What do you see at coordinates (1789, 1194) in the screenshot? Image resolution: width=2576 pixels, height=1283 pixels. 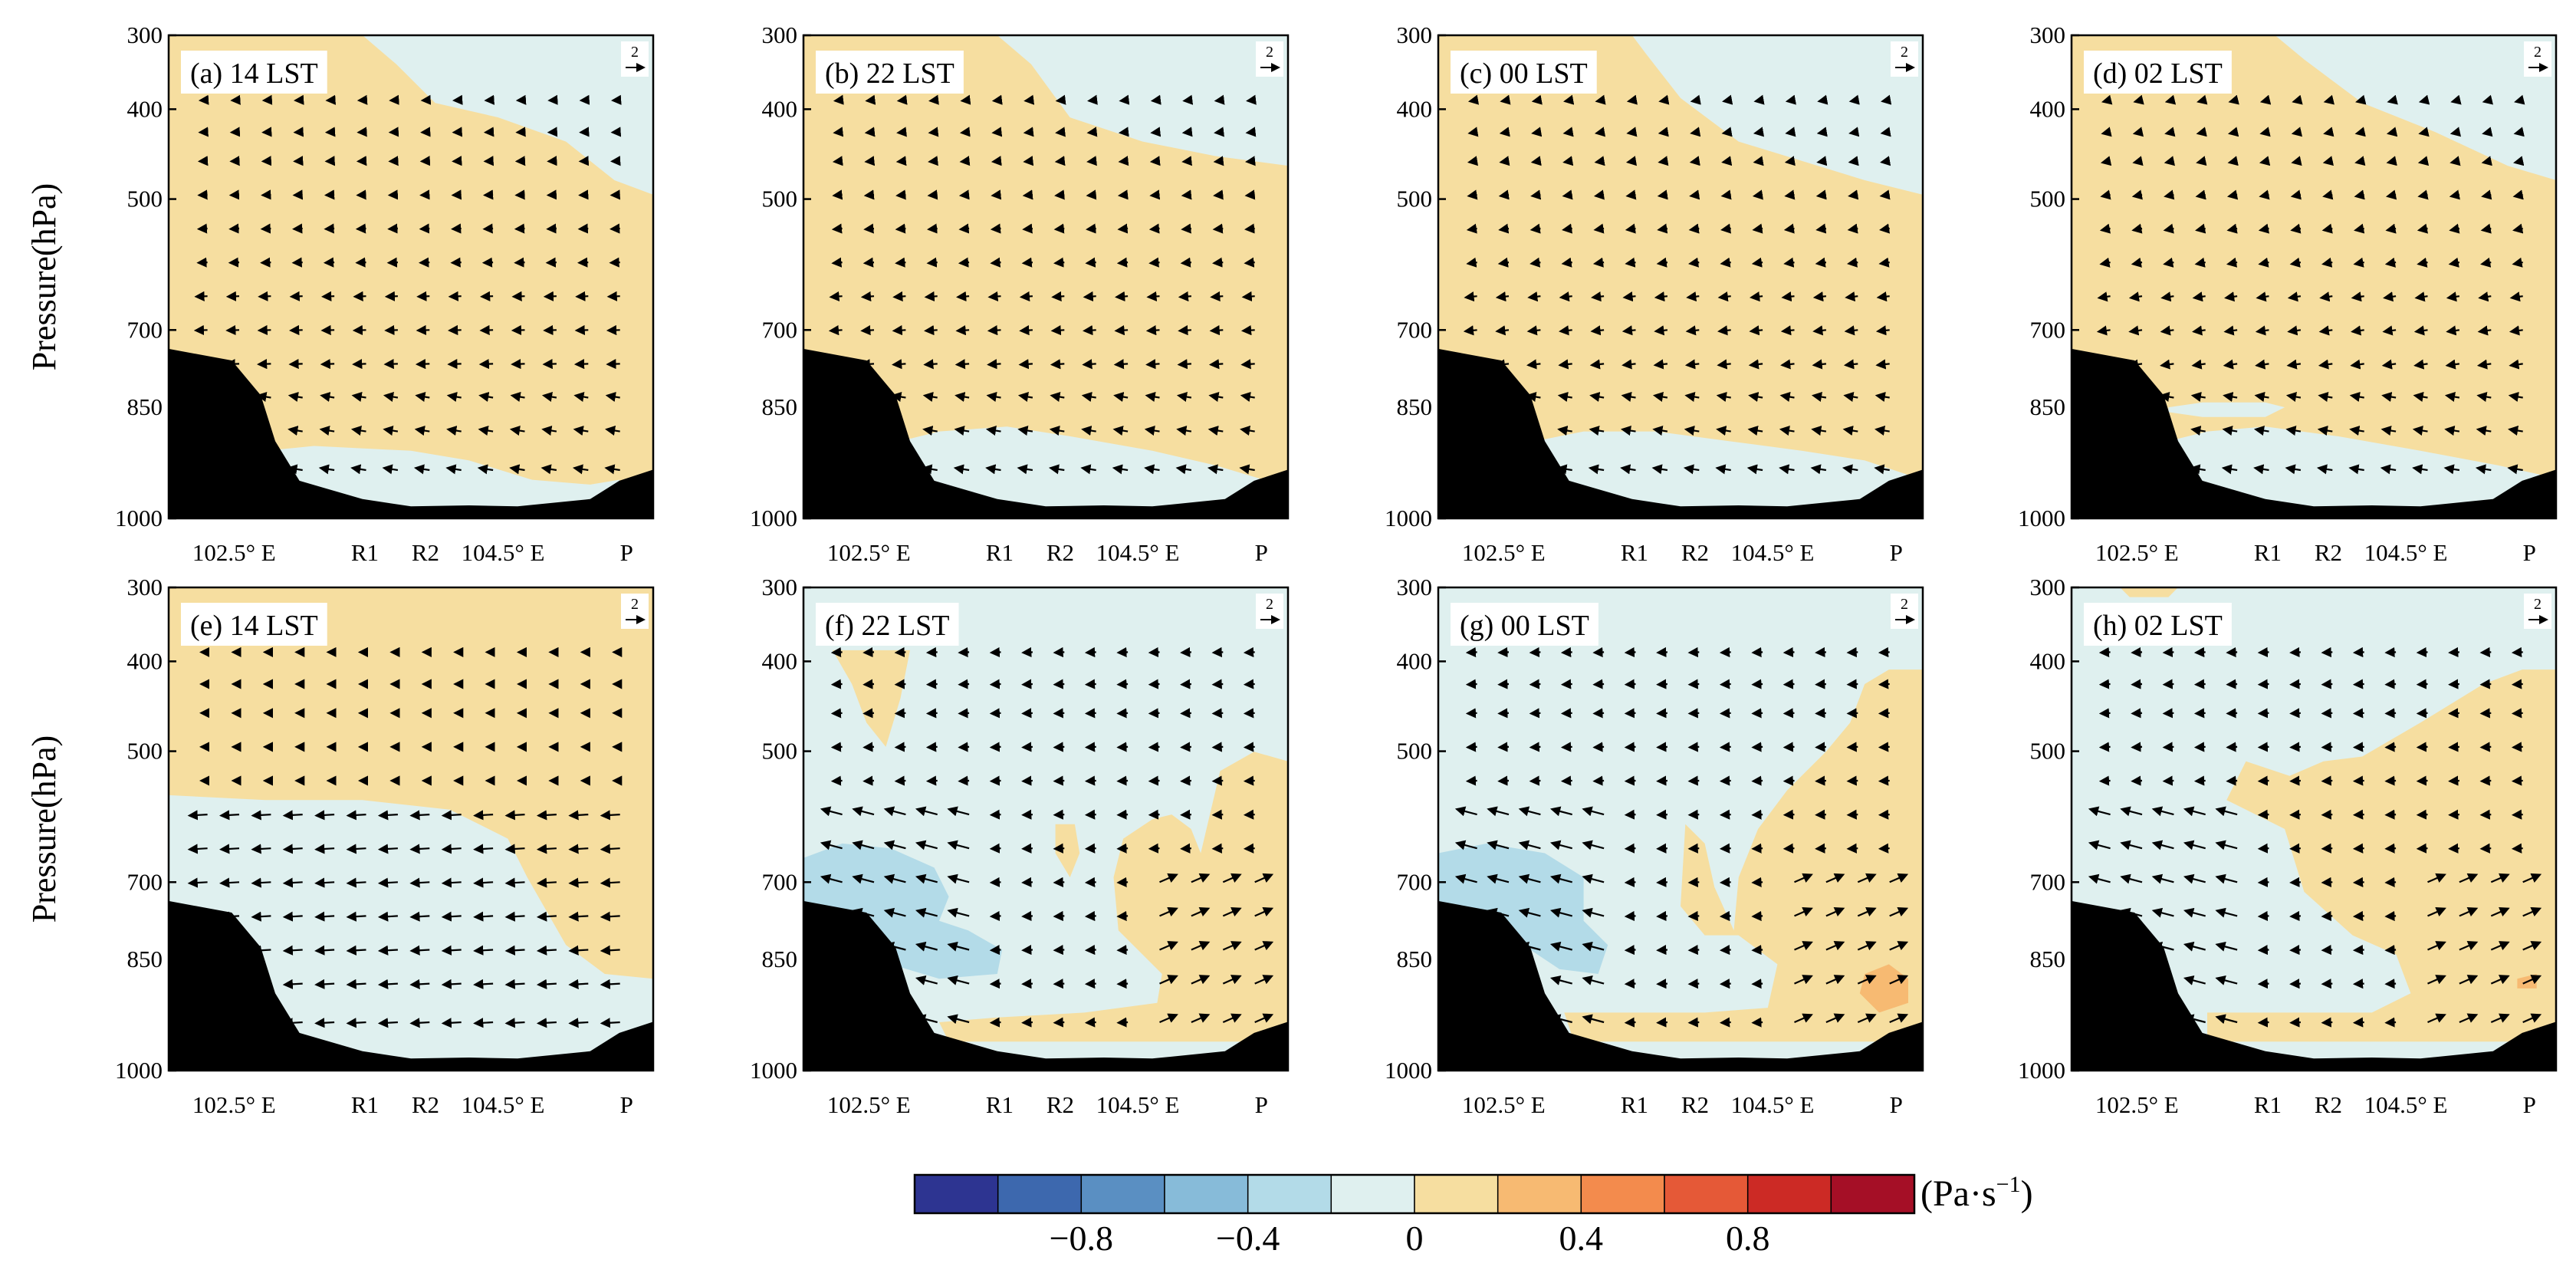 I see `colorbar-segment` at bounding box center [1789, 1194].